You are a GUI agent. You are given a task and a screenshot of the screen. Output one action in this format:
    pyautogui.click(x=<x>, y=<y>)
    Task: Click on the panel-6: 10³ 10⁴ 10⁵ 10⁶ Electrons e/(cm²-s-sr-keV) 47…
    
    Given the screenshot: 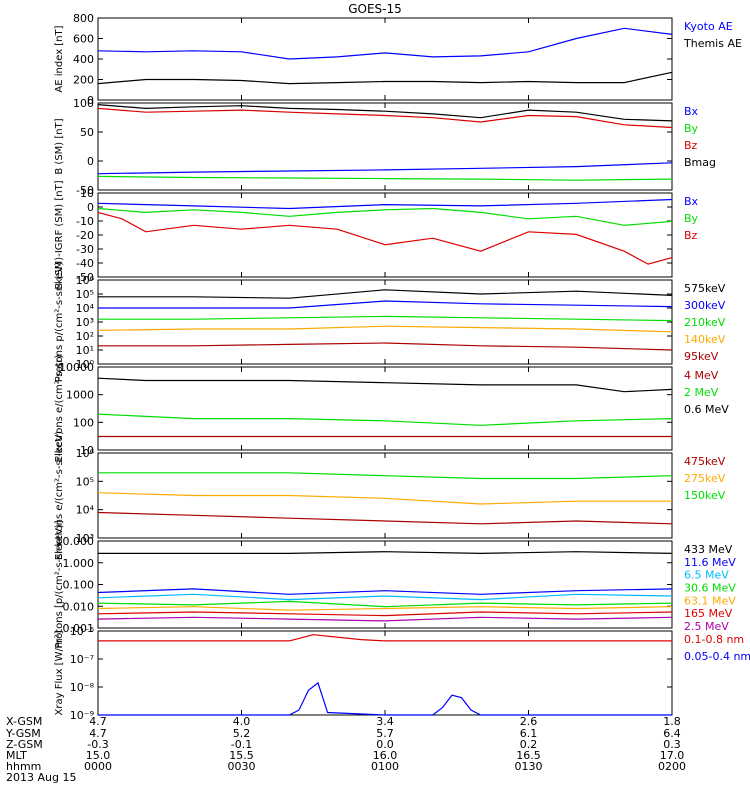 What is the action you would take?
    pyautogui.click(x=390, y=495)
    